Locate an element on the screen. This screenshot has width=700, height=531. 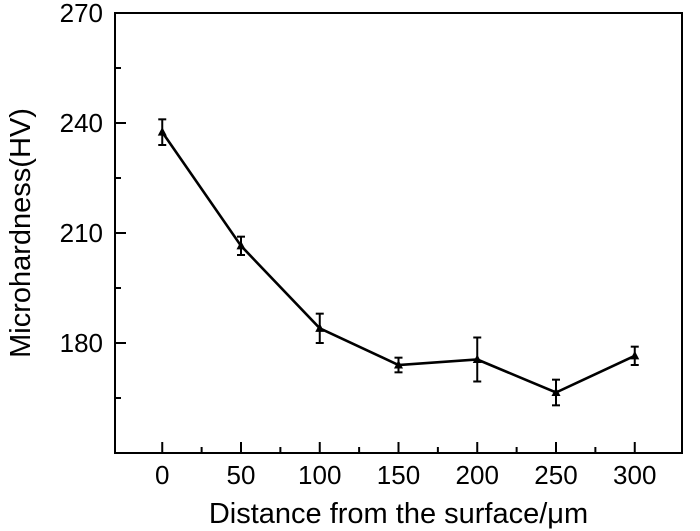
x-tick-label: 100 is located at coordinates (319, 475).